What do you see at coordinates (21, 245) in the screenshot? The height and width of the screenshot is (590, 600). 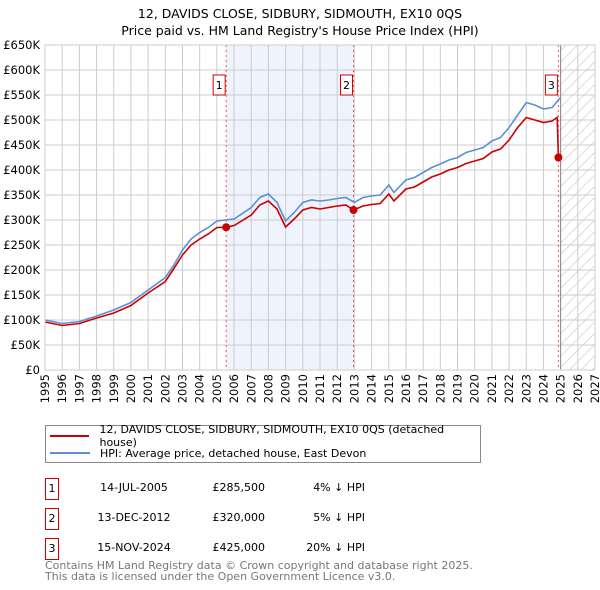 I see `y-tick-label: £250K` at bounding box center [21, 245].